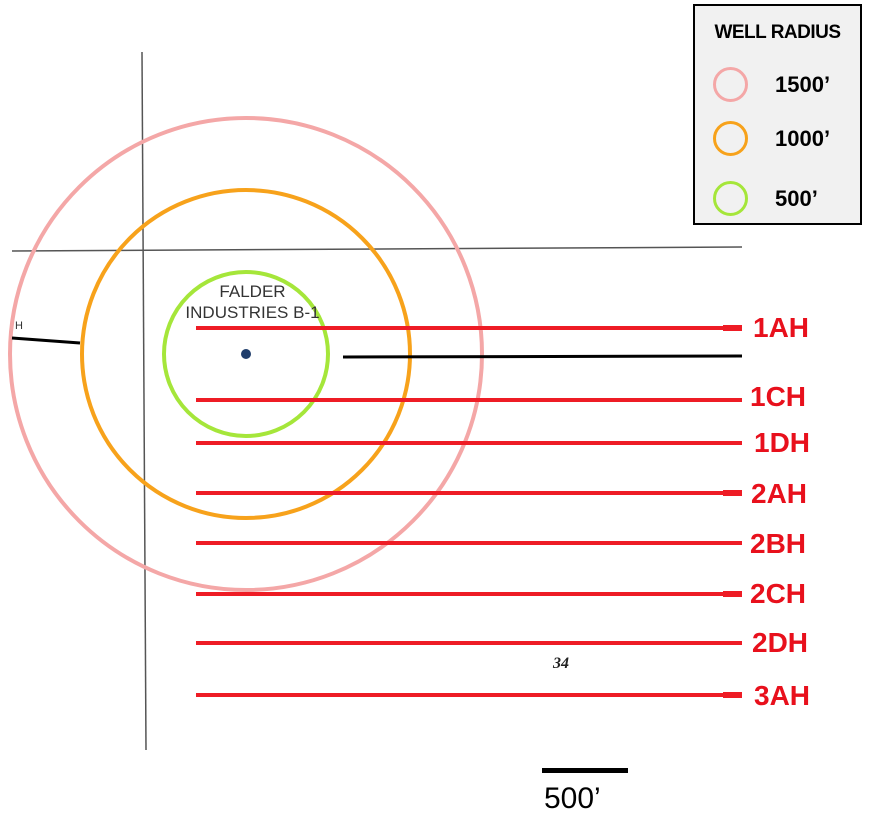 This screenshot has height=818, width=870. Describe the element at coordinates (796, 198) in the screenshot. I see `legend-label-500: 500’` at that location.